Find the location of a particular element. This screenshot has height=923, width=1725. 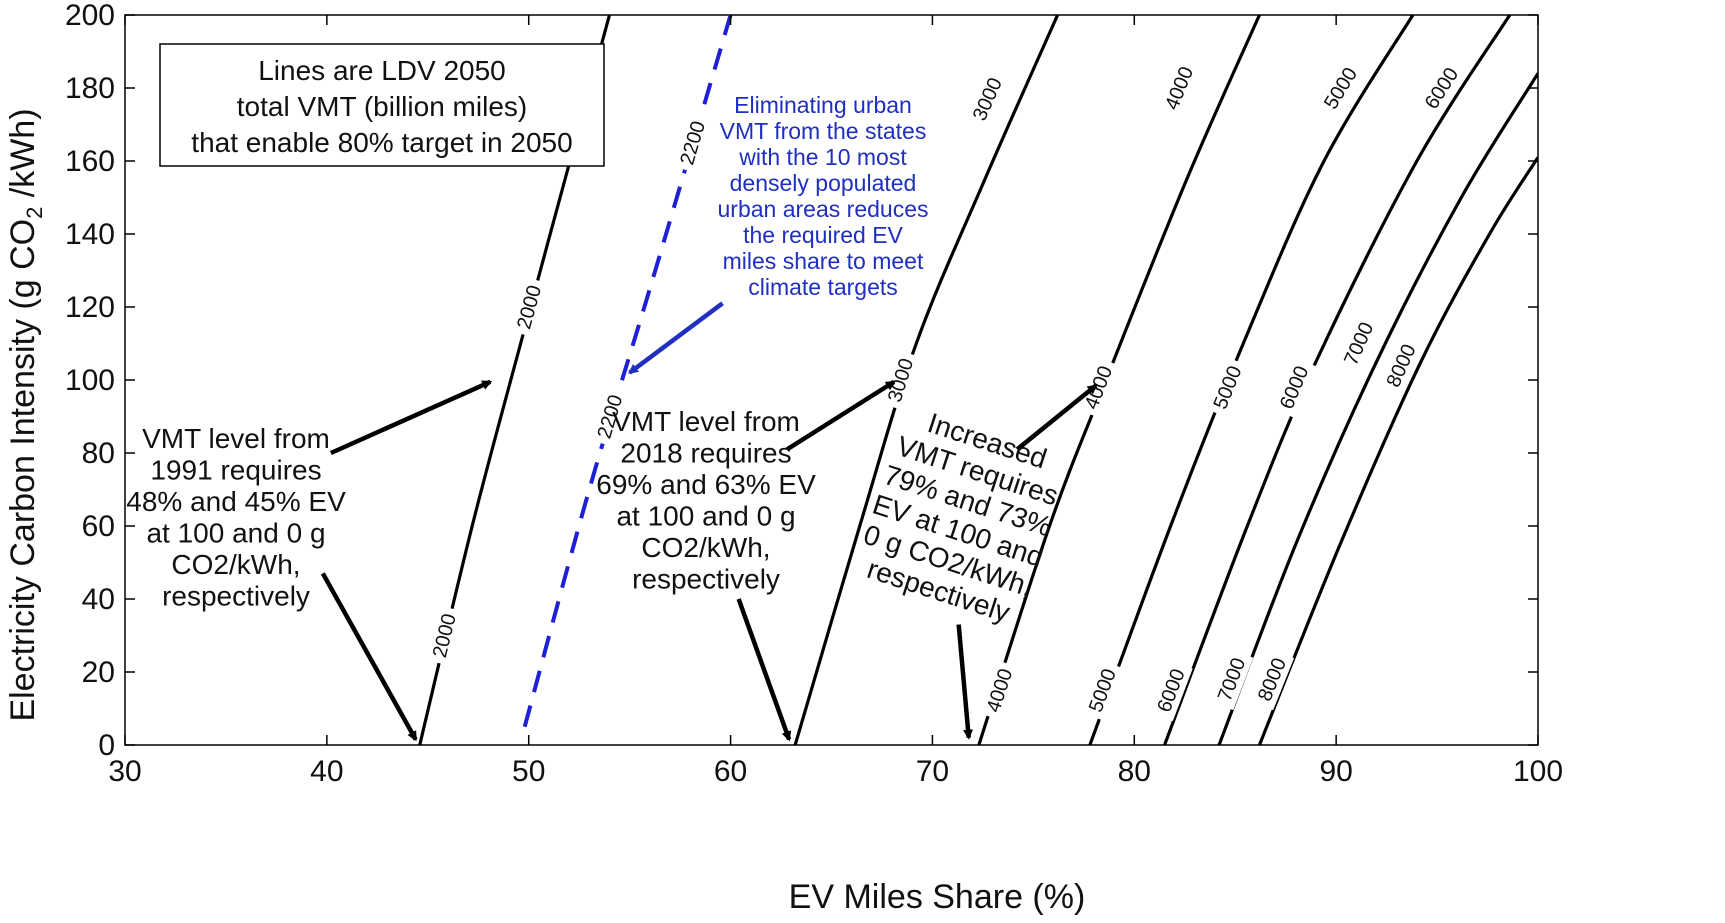

y-axis-title-end: /kWh) is located at coordinates (23, 157).